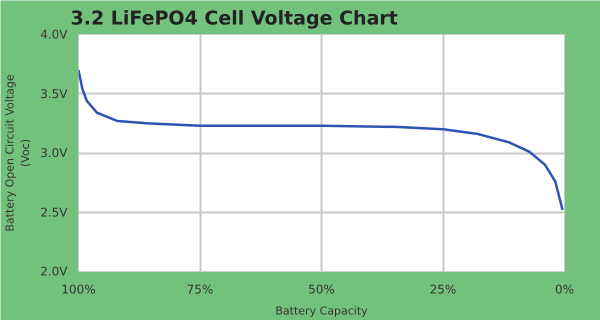 Image resolution: width=600 pixels, height=320 pixels. Describe the element at coordinates (54, 212) in the screenshot. I see `y-tick-label: 2.5V` at that location.